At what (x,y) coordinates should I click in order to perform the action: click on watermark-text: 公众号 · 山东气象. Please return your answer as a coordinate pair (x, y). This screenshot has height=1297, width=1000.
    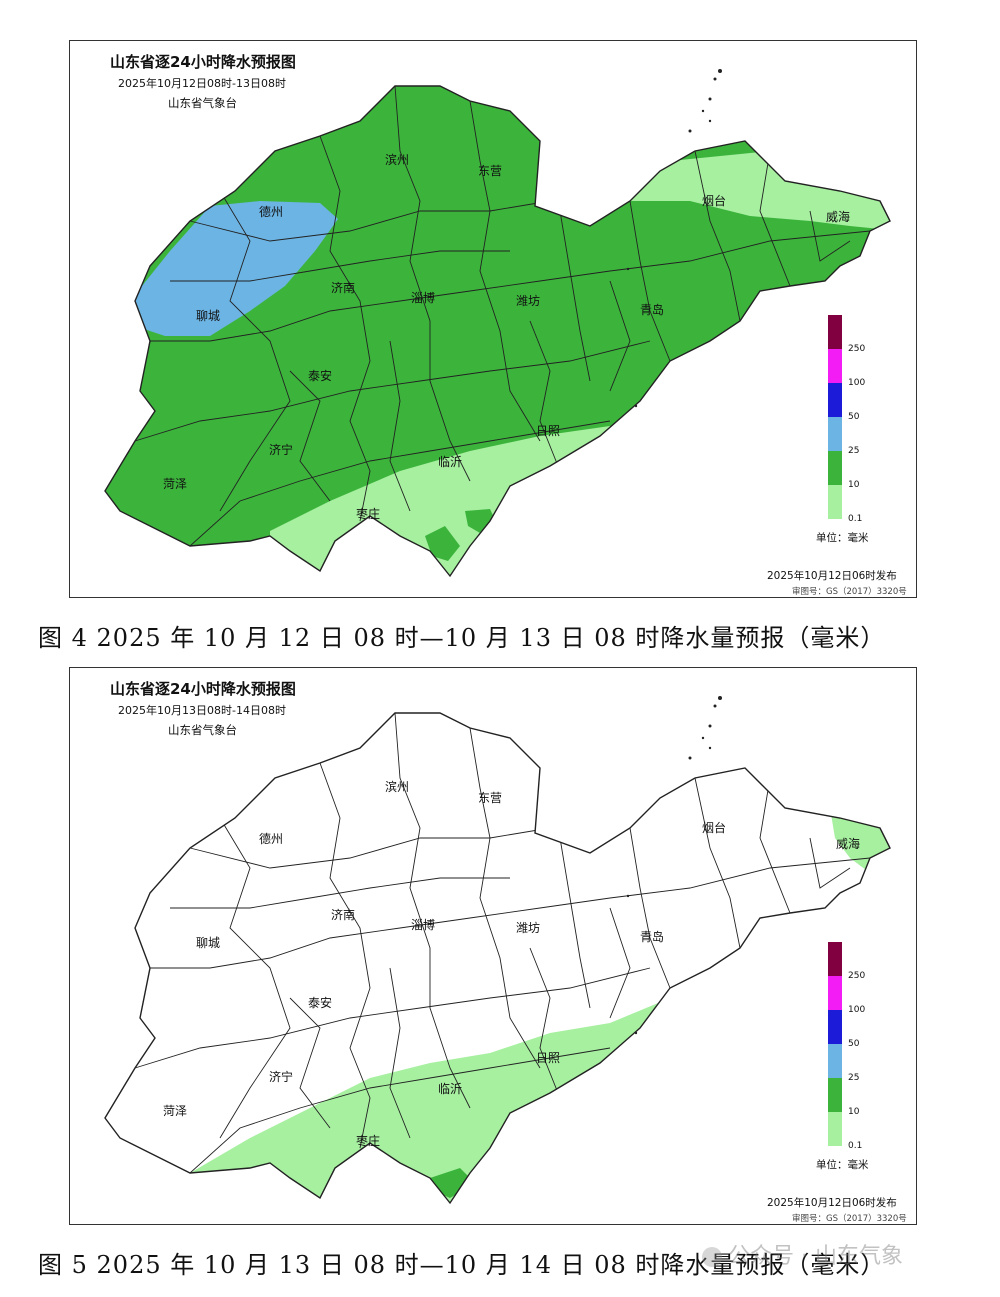
    Looking at the image, I should click on (815, 1256).